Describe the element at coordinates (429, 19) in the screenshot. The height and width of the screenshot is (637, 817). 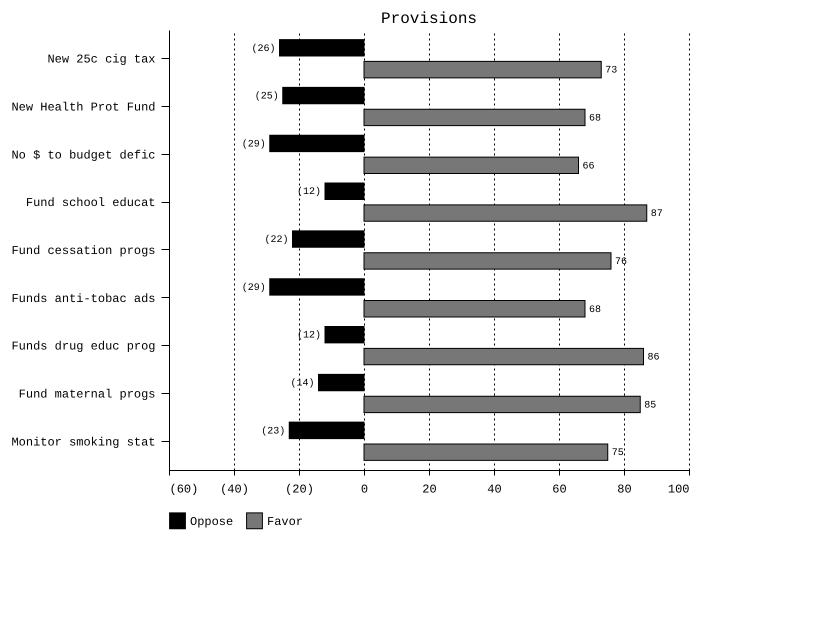
I see `chart-title: Provisions` at that location.